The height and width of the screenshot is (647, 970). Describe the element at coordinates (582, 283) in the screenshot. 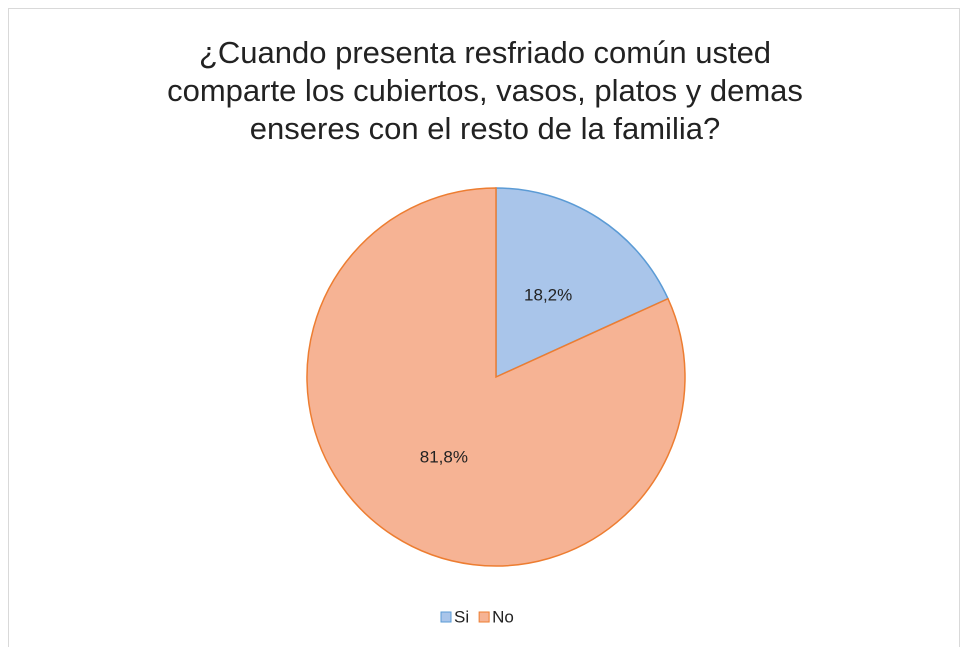

I see `pie-slice` at that location.